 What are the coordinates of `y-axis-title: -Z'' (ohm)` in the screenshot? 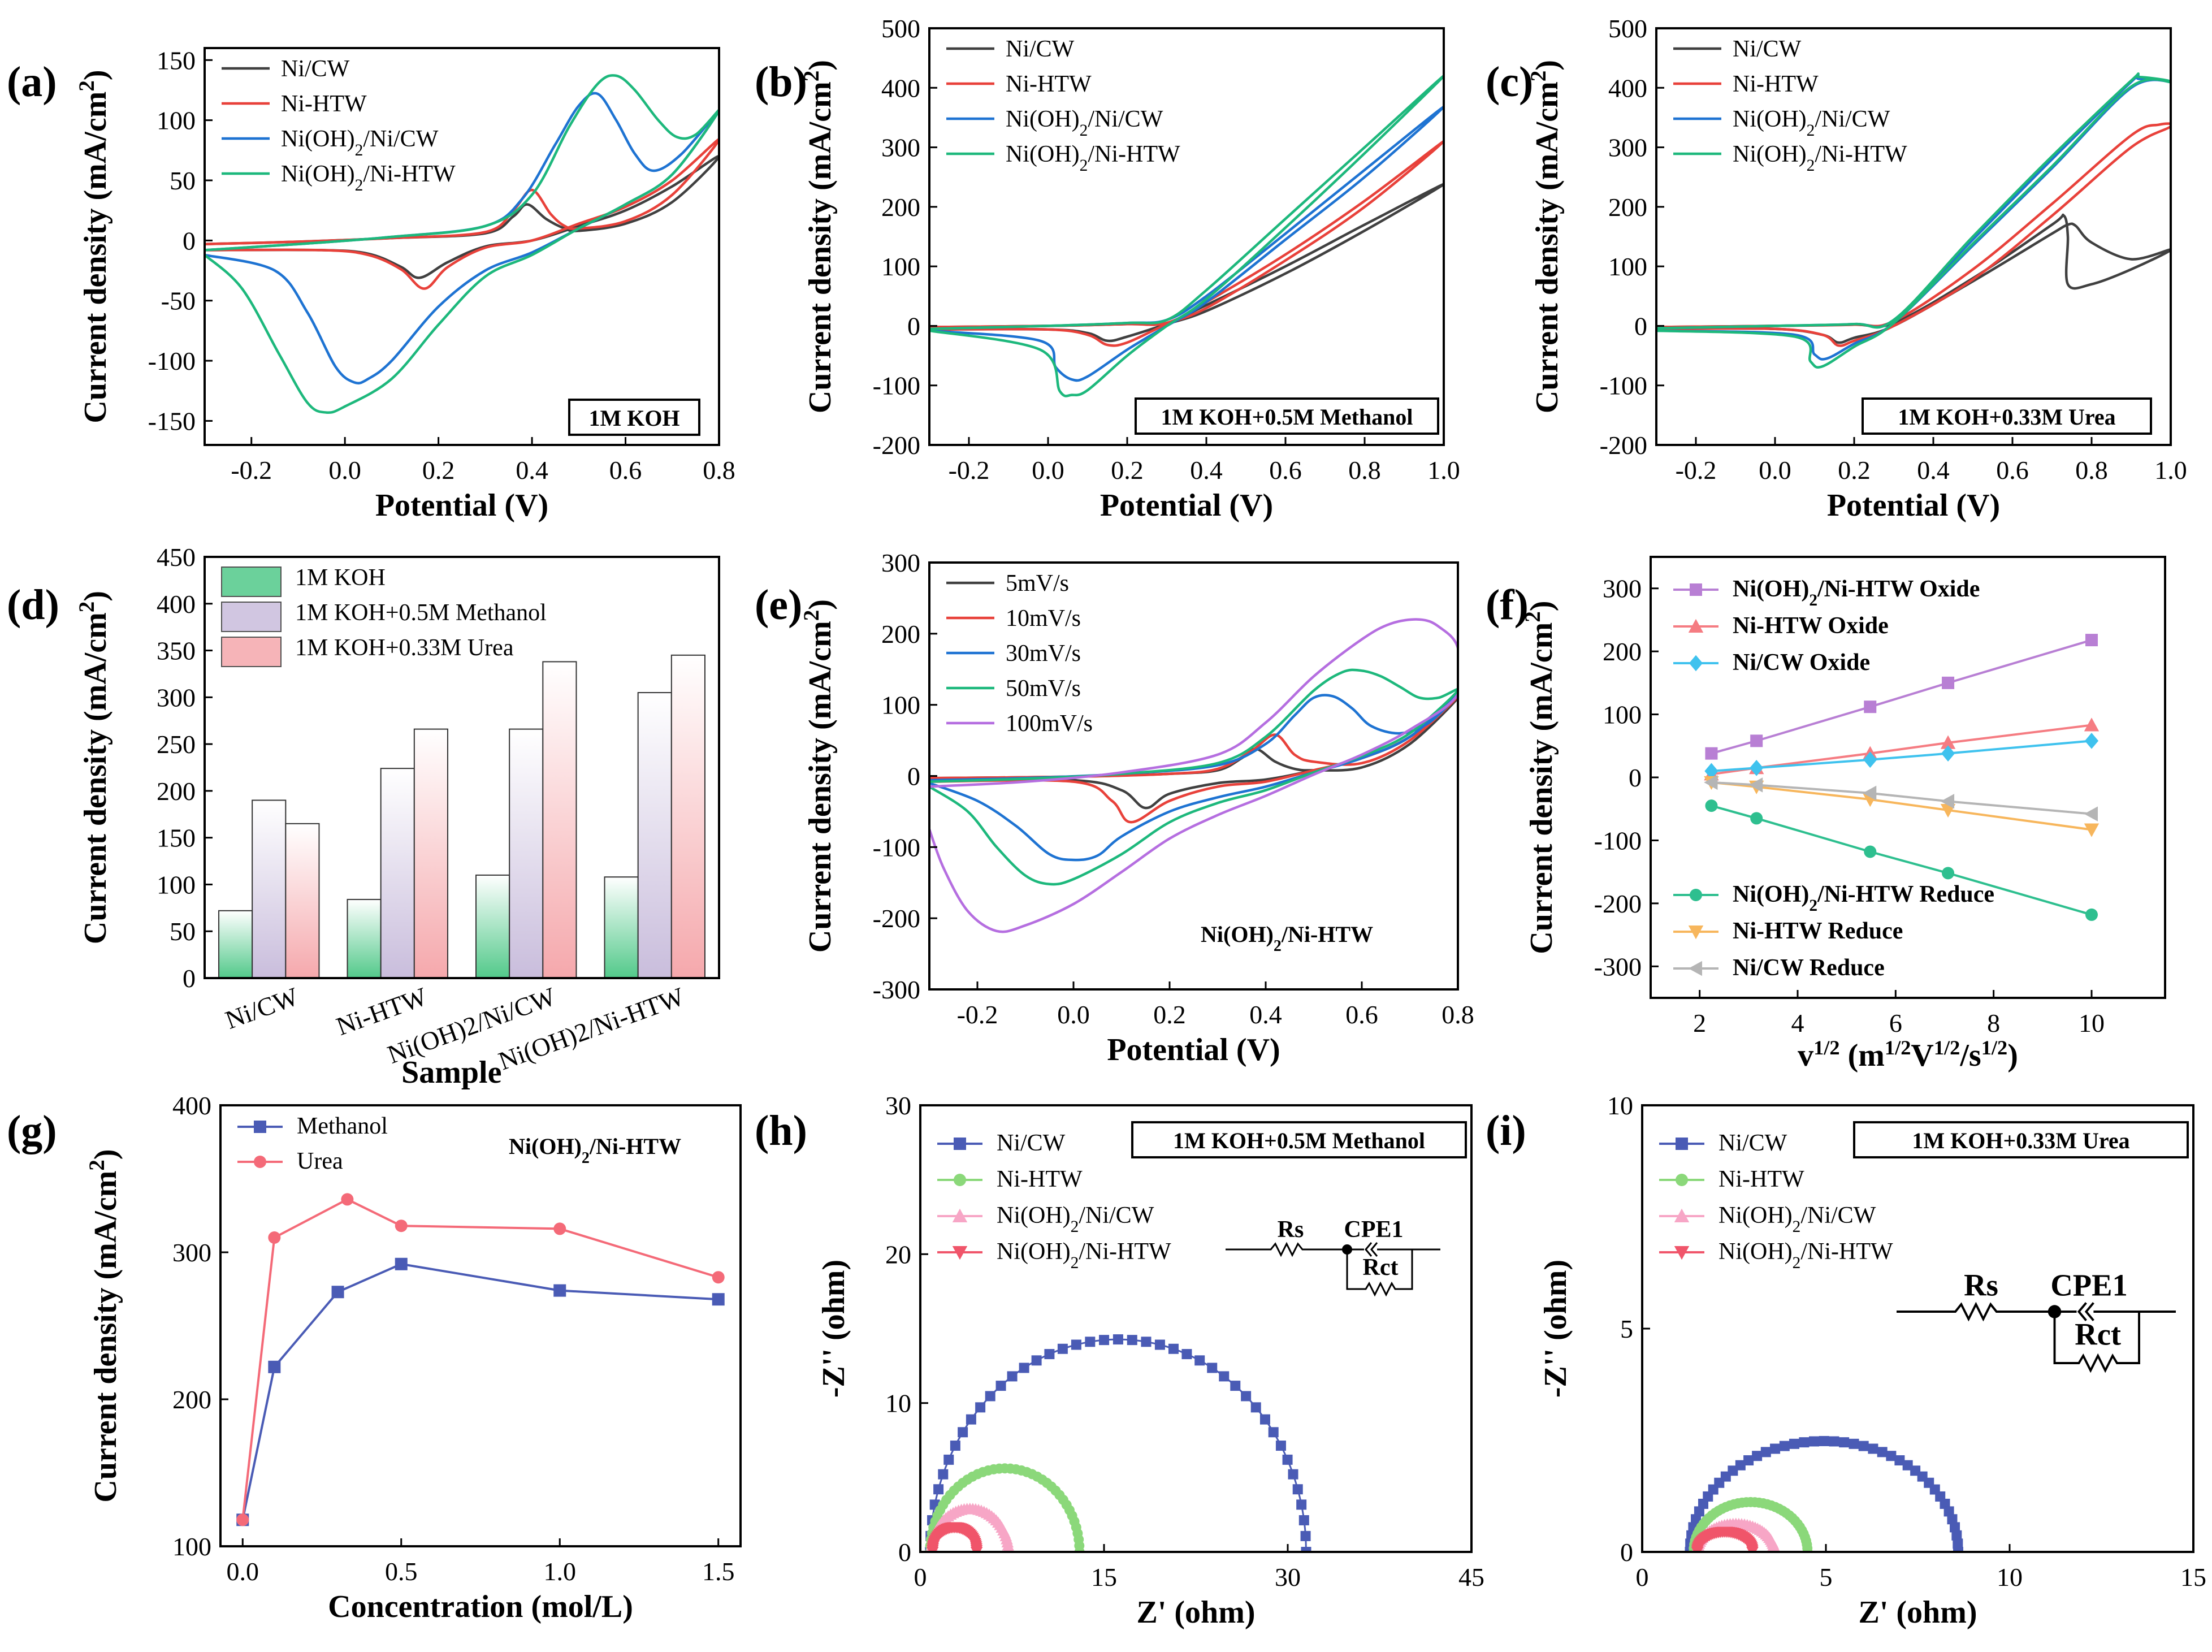 It's located at (834, 1329).